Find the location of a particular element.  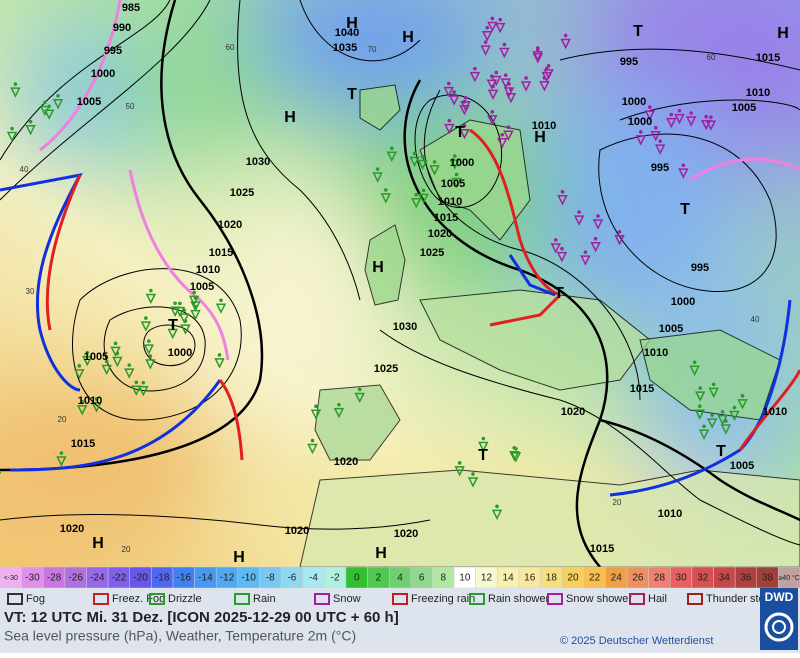

scale-label: 32 is located at coordinates (703, 578).